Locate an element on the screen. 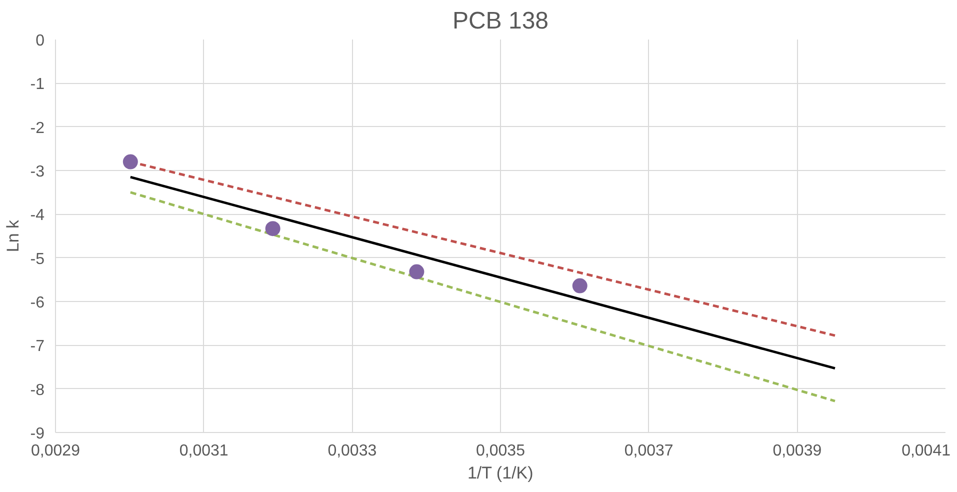 The height and width of the screenshot is (492, 957). y-tick-label: 0 is located at coordinates (40, 41).